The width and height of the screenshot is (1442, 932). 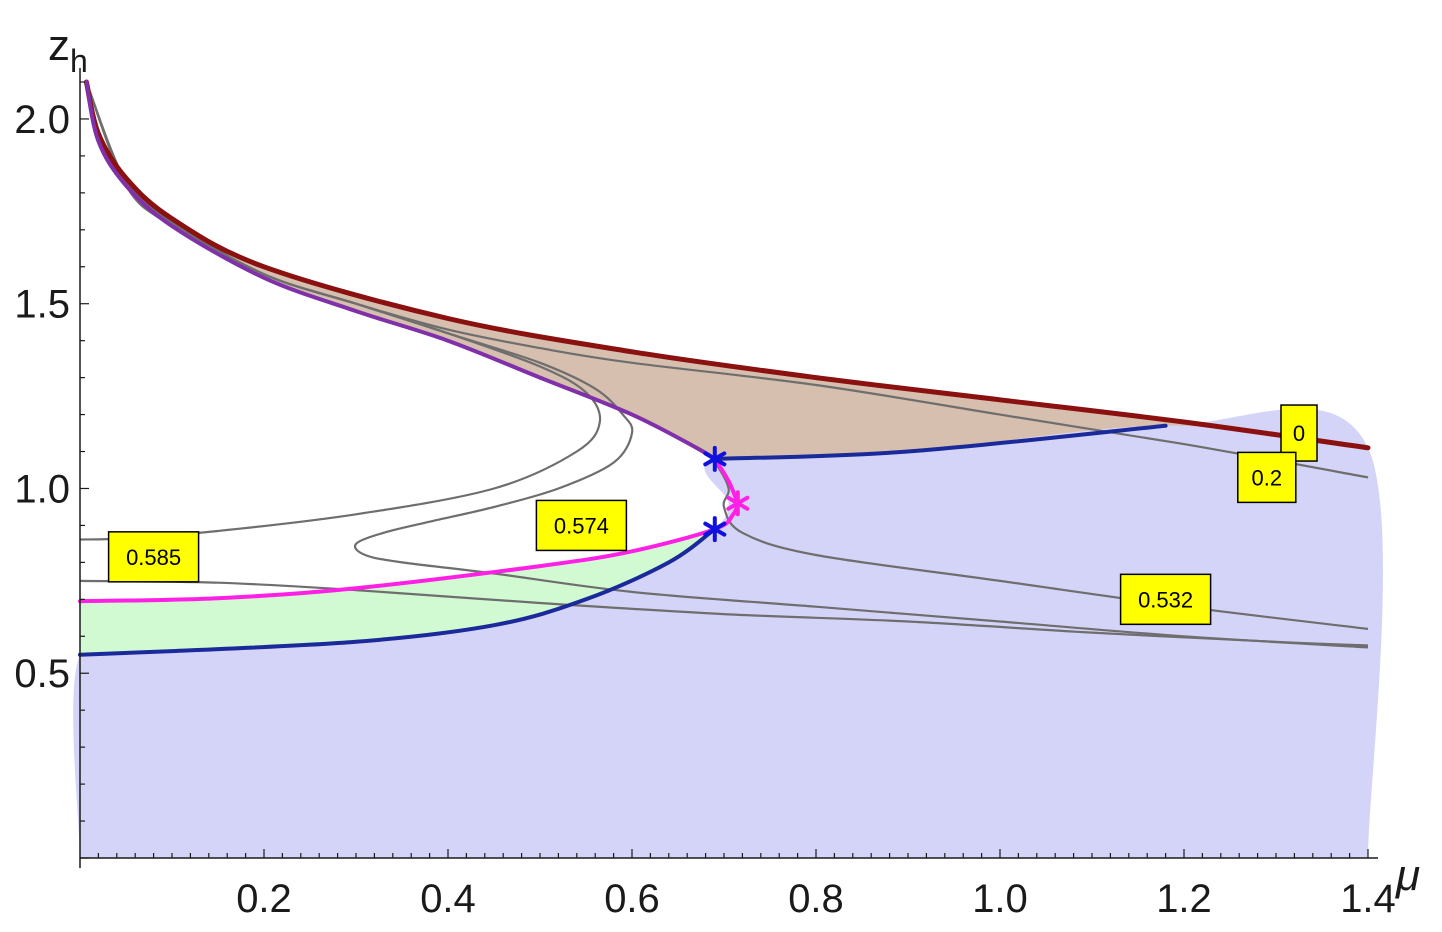 I want to click on y-tick-label: 1.0, so click(x=42, y=489).